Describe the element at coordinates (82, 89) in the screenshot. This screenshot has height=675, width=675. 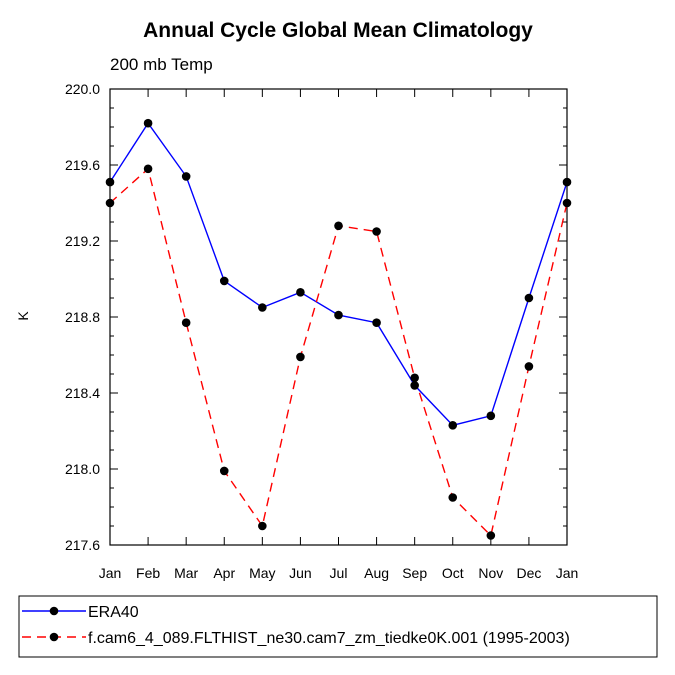
I see `y-tick-label: 220.0` at that location.